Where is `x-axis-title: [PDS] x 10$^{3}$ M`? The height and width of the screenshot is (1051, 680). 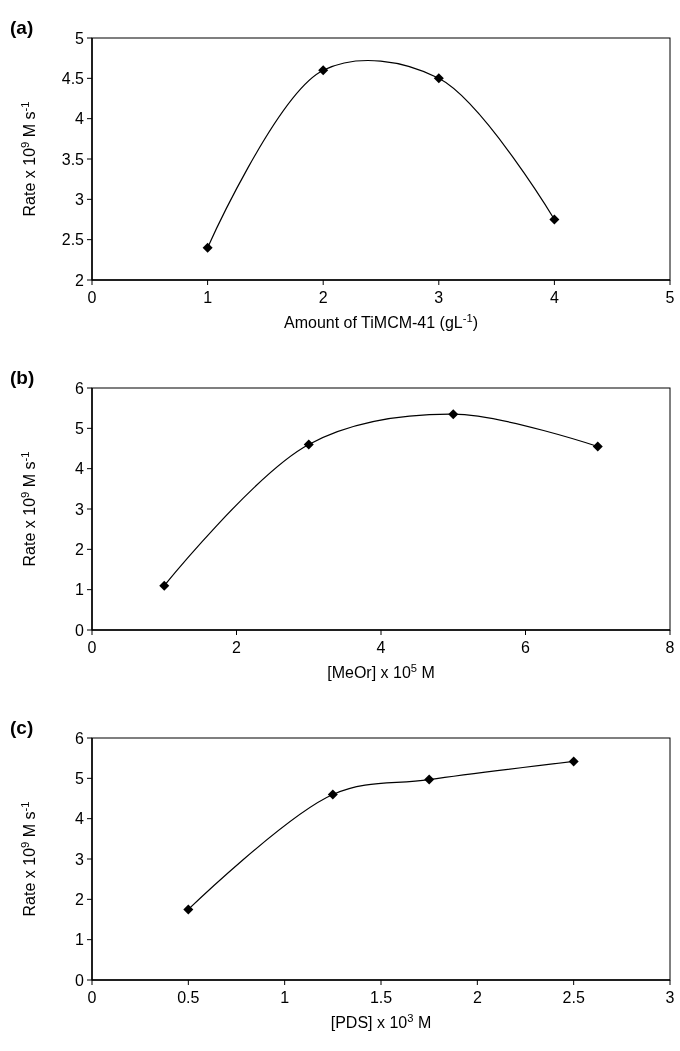 x-axis-title: [PDS] x 10$^{3}$ M is located at coordinates (381, 1021).